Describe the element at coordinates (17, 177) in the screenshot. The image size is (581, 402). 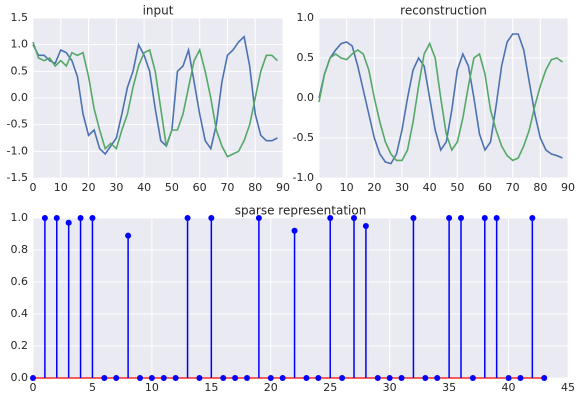
I see `y-tick-label: -1.5` at that location.